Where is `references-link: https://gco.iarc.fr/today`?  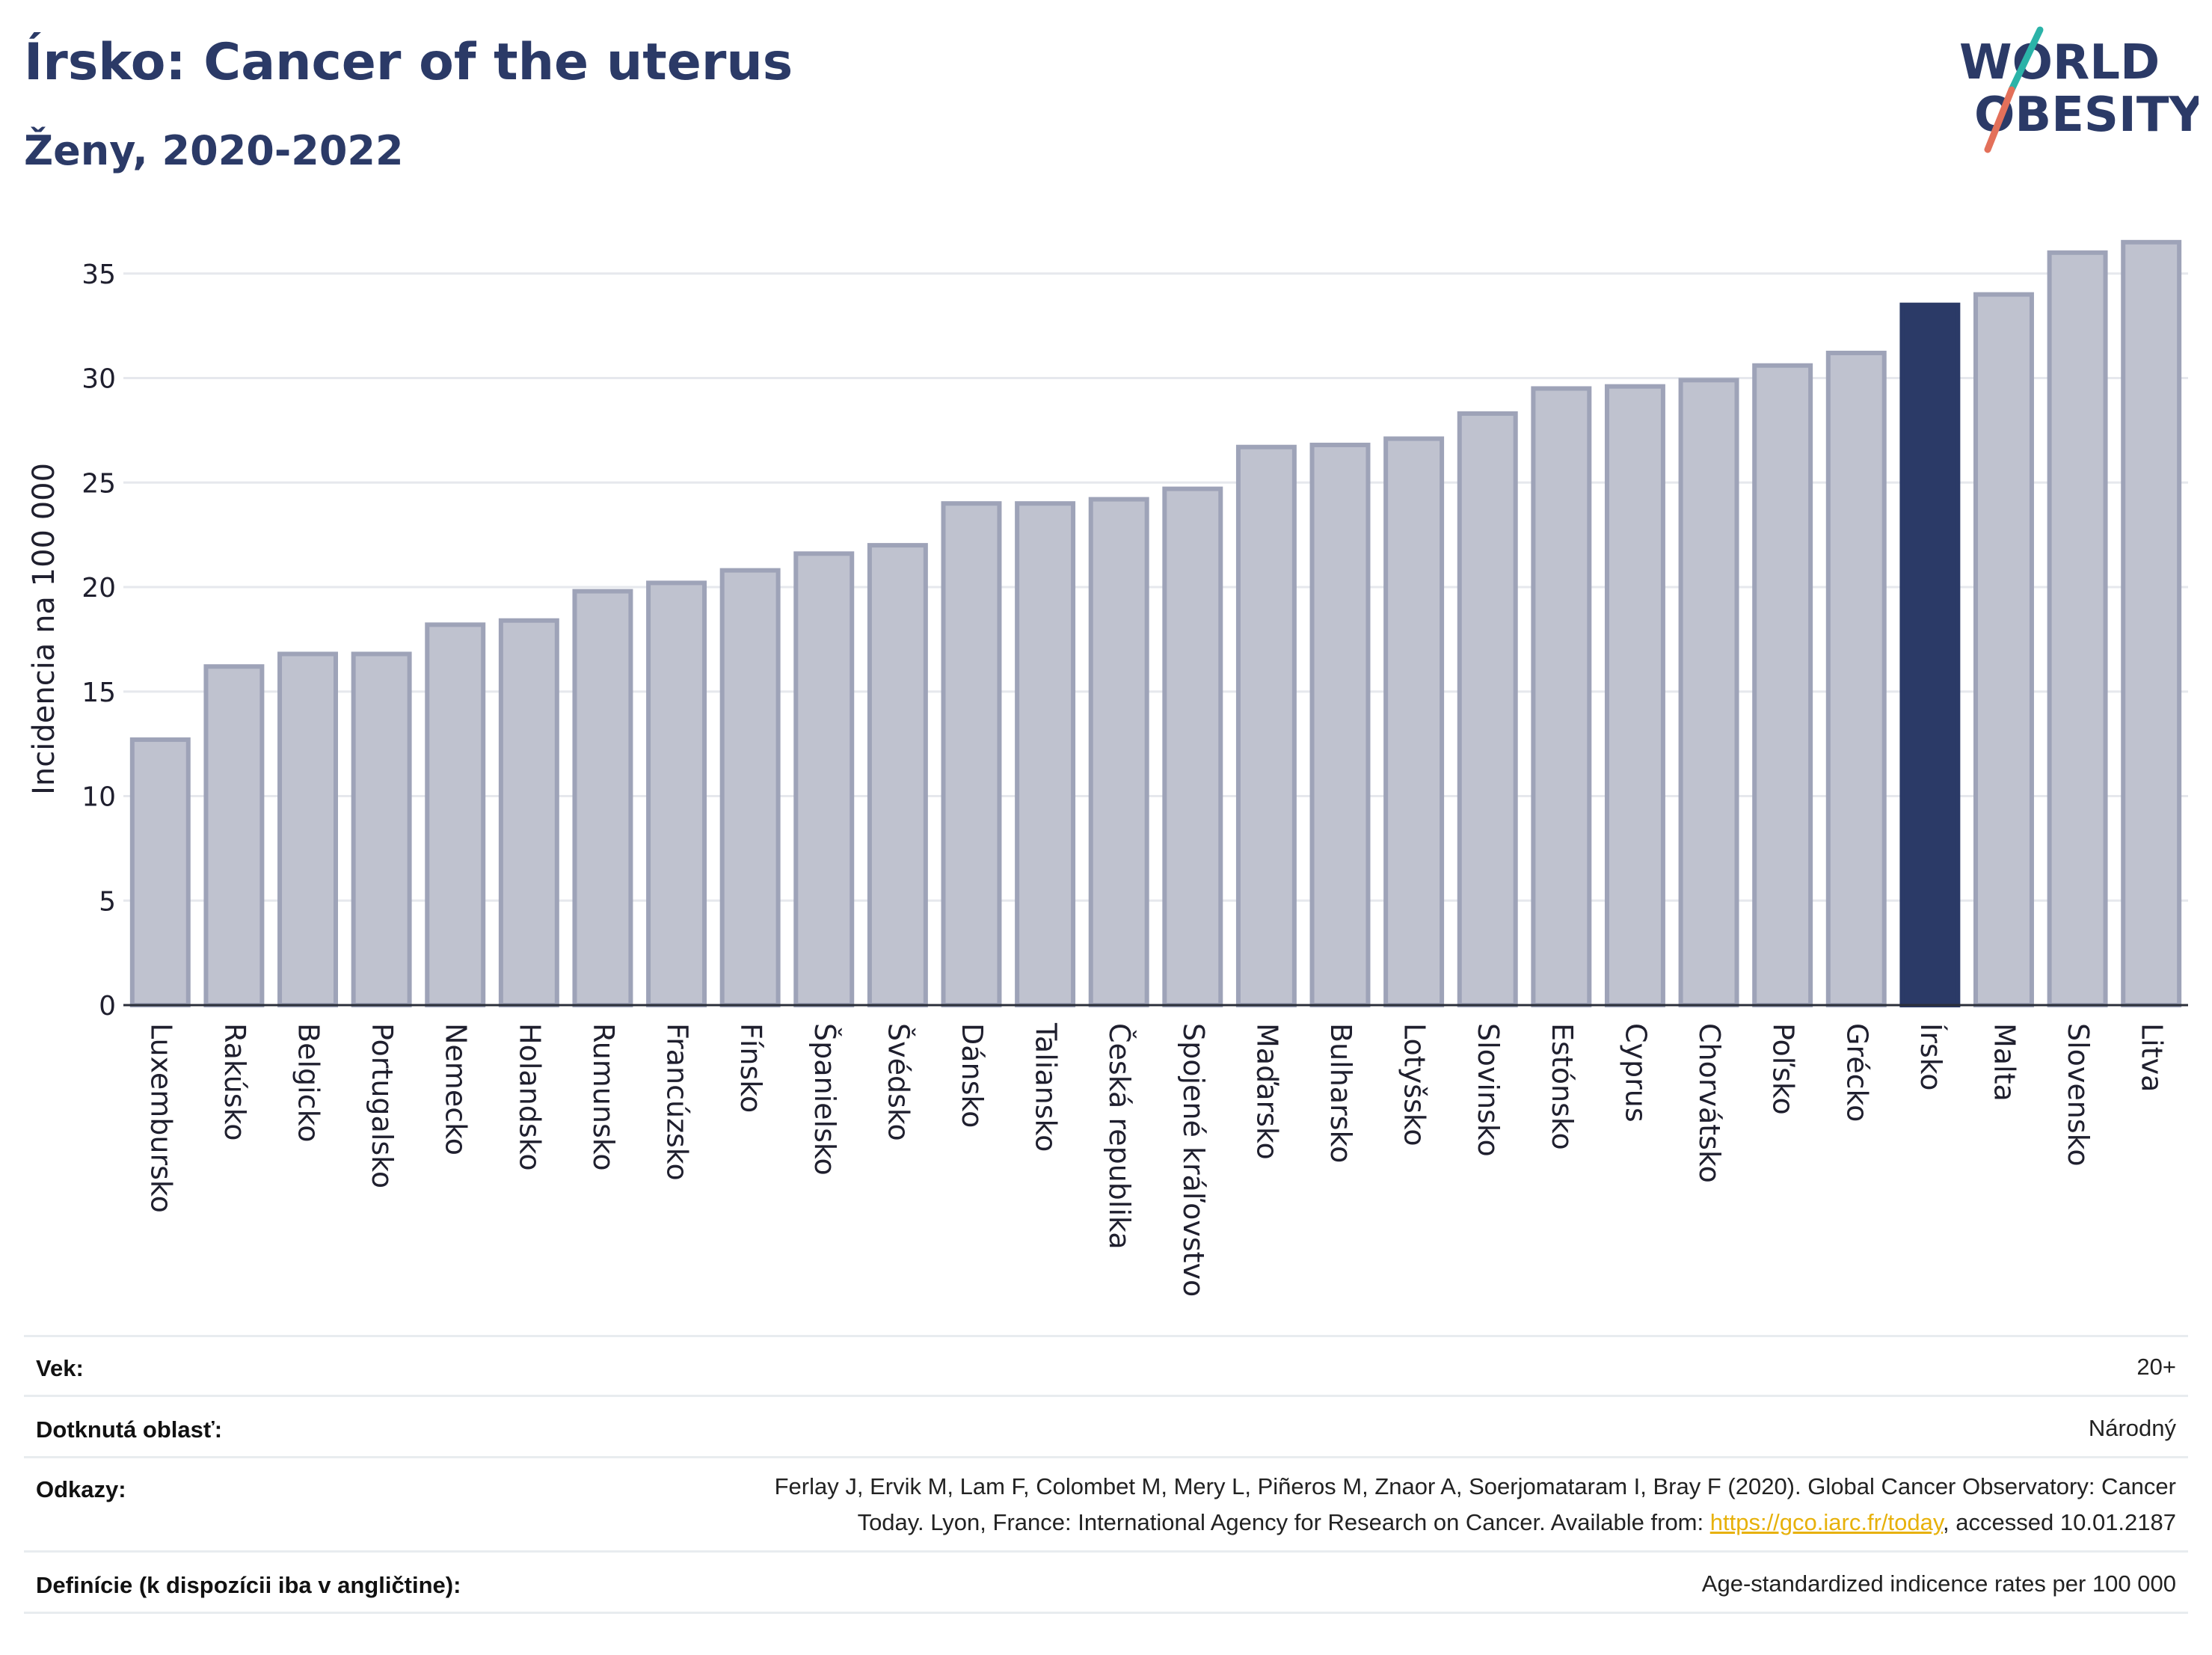
references-link: https://gco.iarc.fr/today is located at coordinates (1826, 1522).